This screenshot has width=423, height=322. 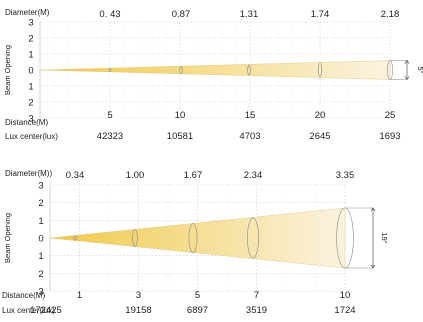 I want to click on diameter-value: 0.87, so click(x=181, y=14).